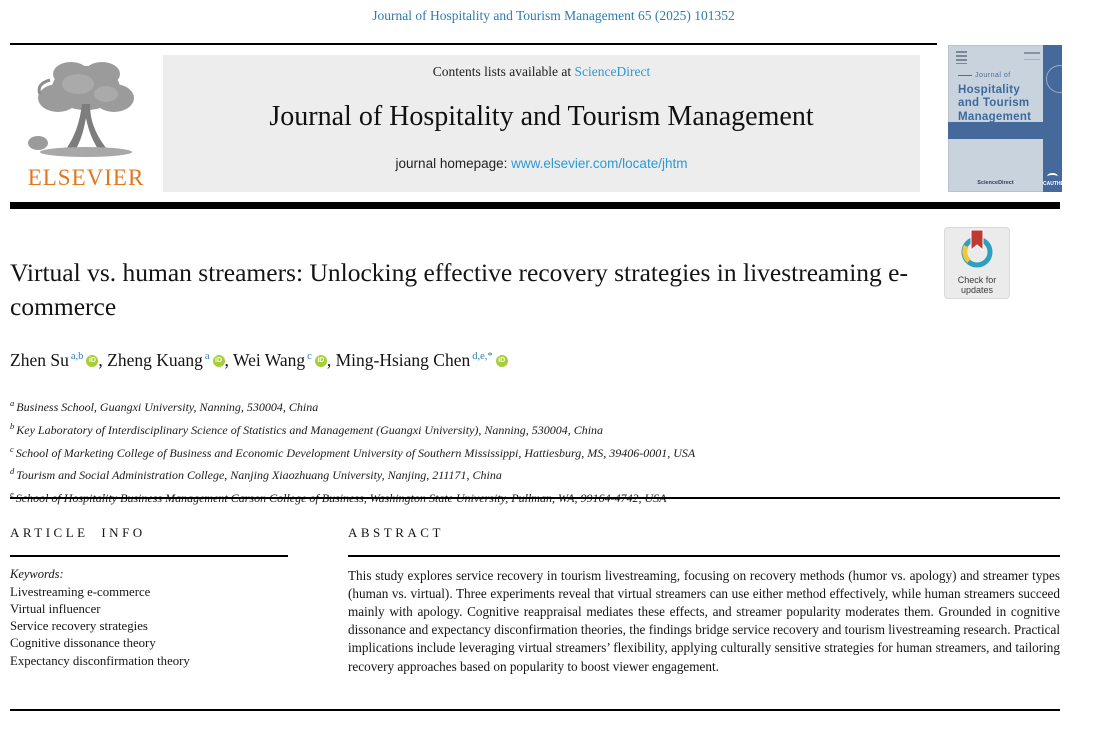  I want to click on affiliations-bottom-rule, so click(535, 498).